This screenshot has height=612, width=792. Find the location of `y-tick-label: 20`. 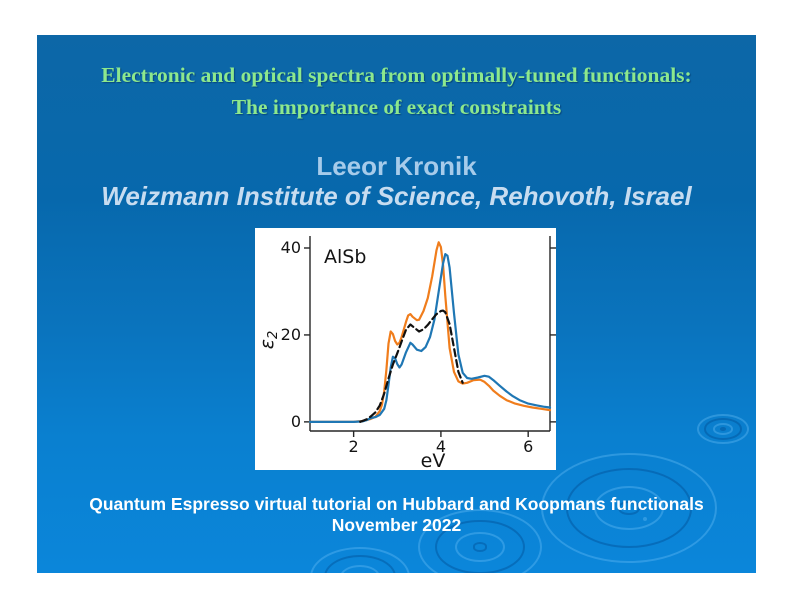

y-tick-label: 20 is located at coordinates (291, 334).